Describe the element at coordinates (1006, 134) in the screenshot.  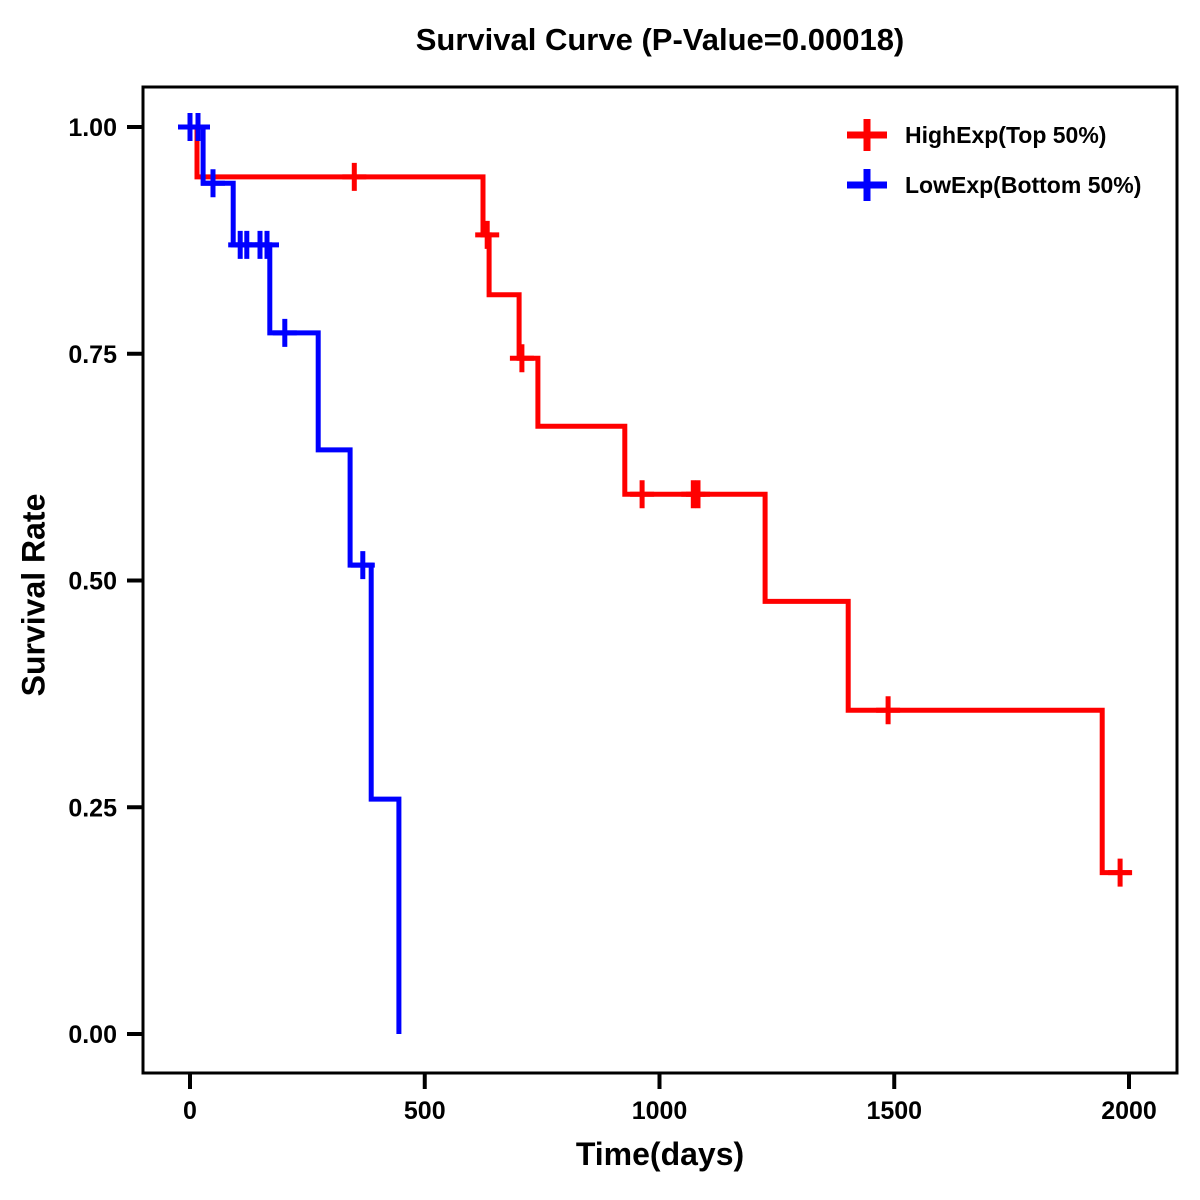
I see `legend-label-highexp: HighExp(Top 50%)` at that location.